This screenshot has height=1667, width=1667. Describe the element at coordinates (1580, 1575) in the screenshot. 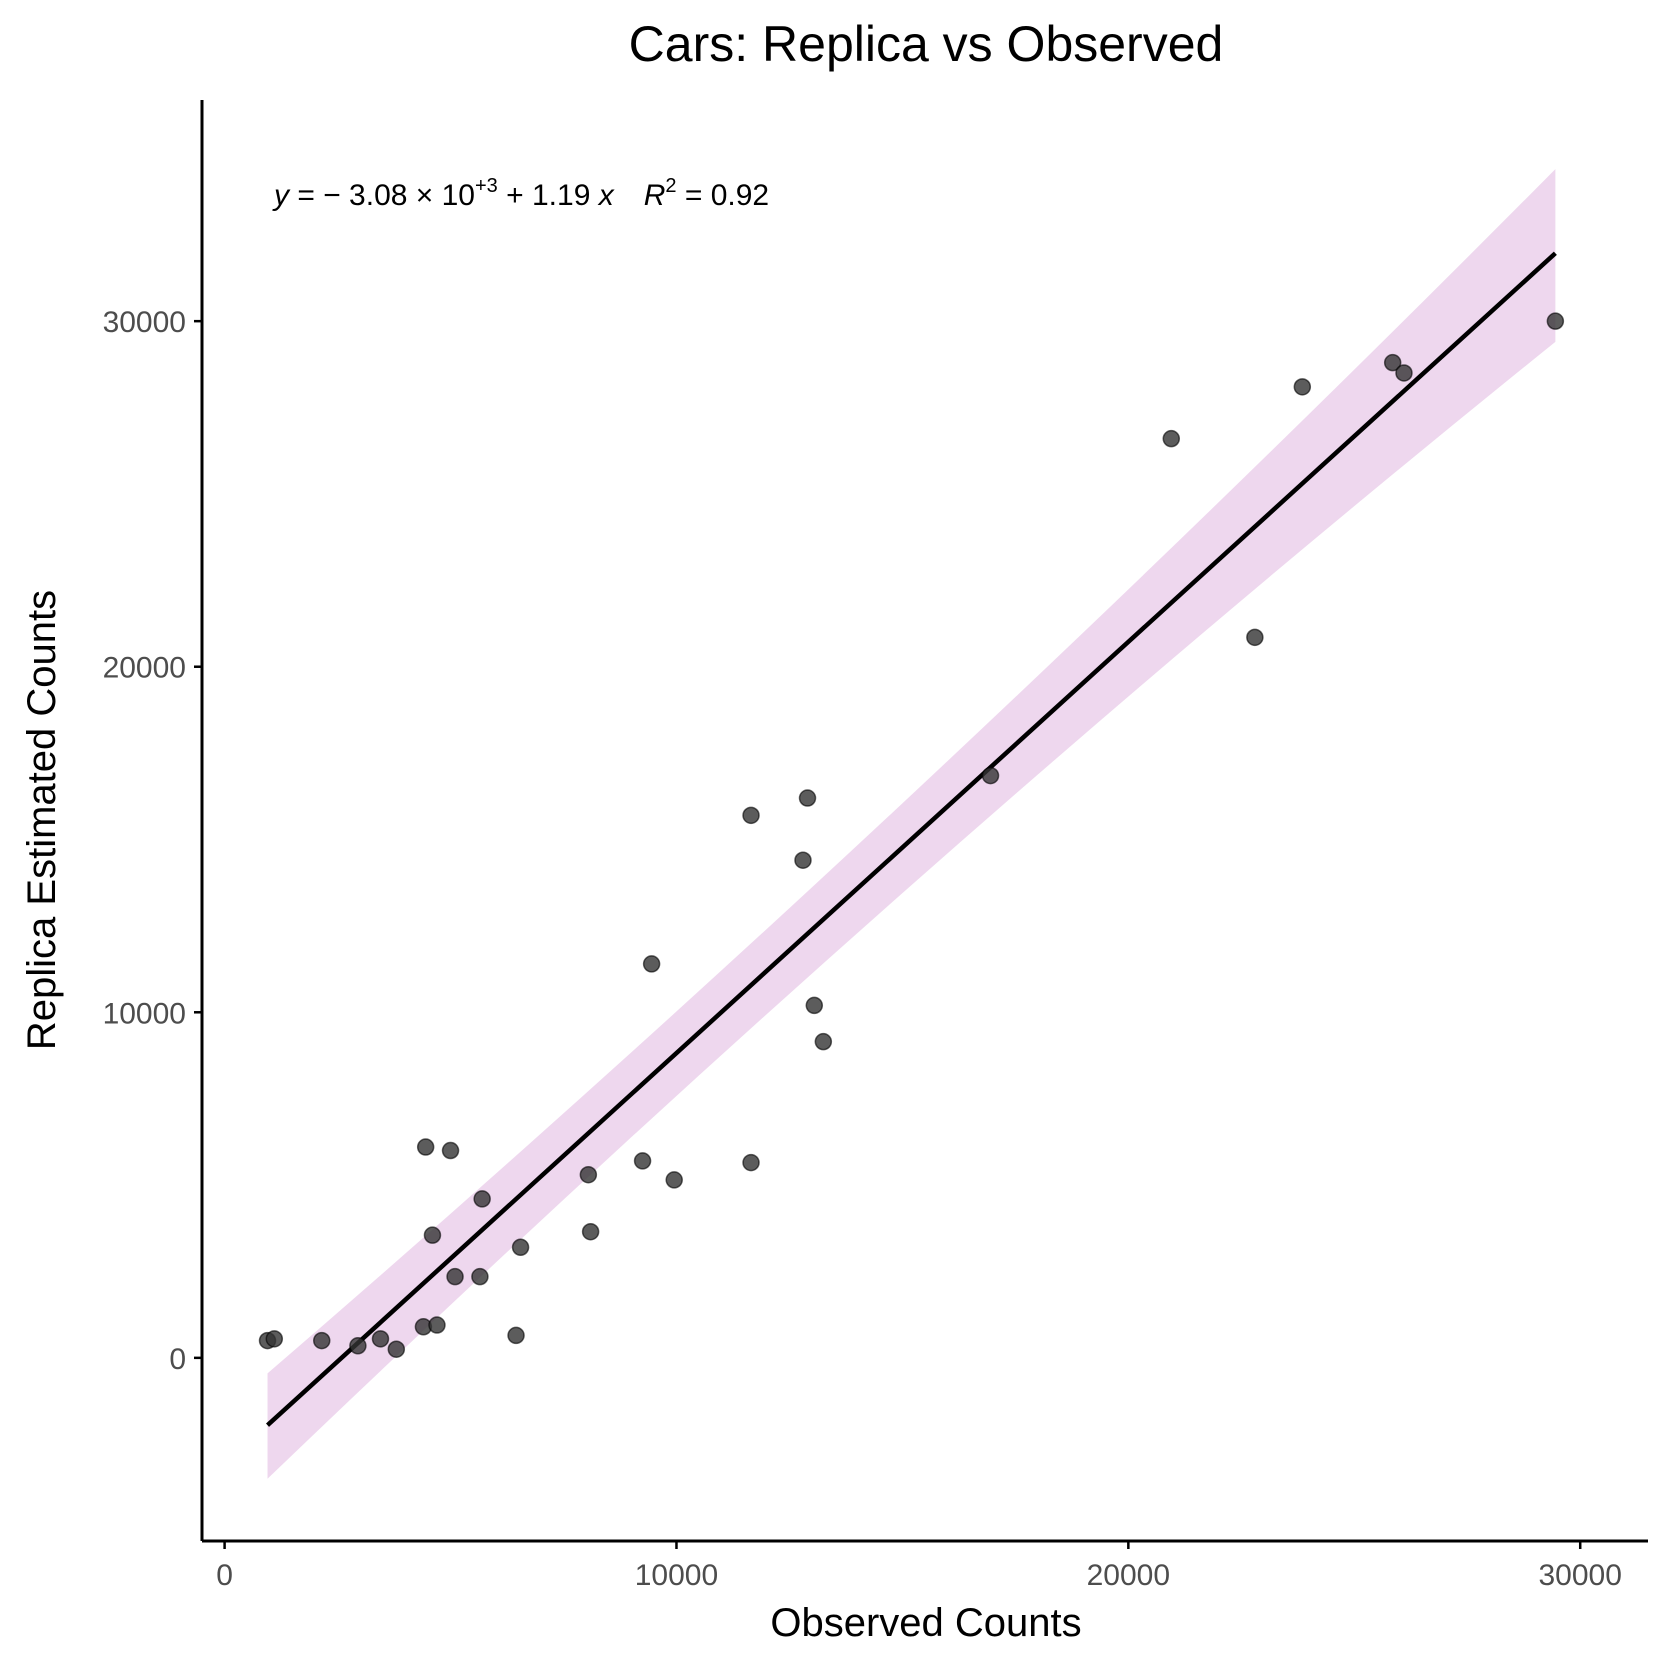

I see `x-tick-label: 30000` at that location.